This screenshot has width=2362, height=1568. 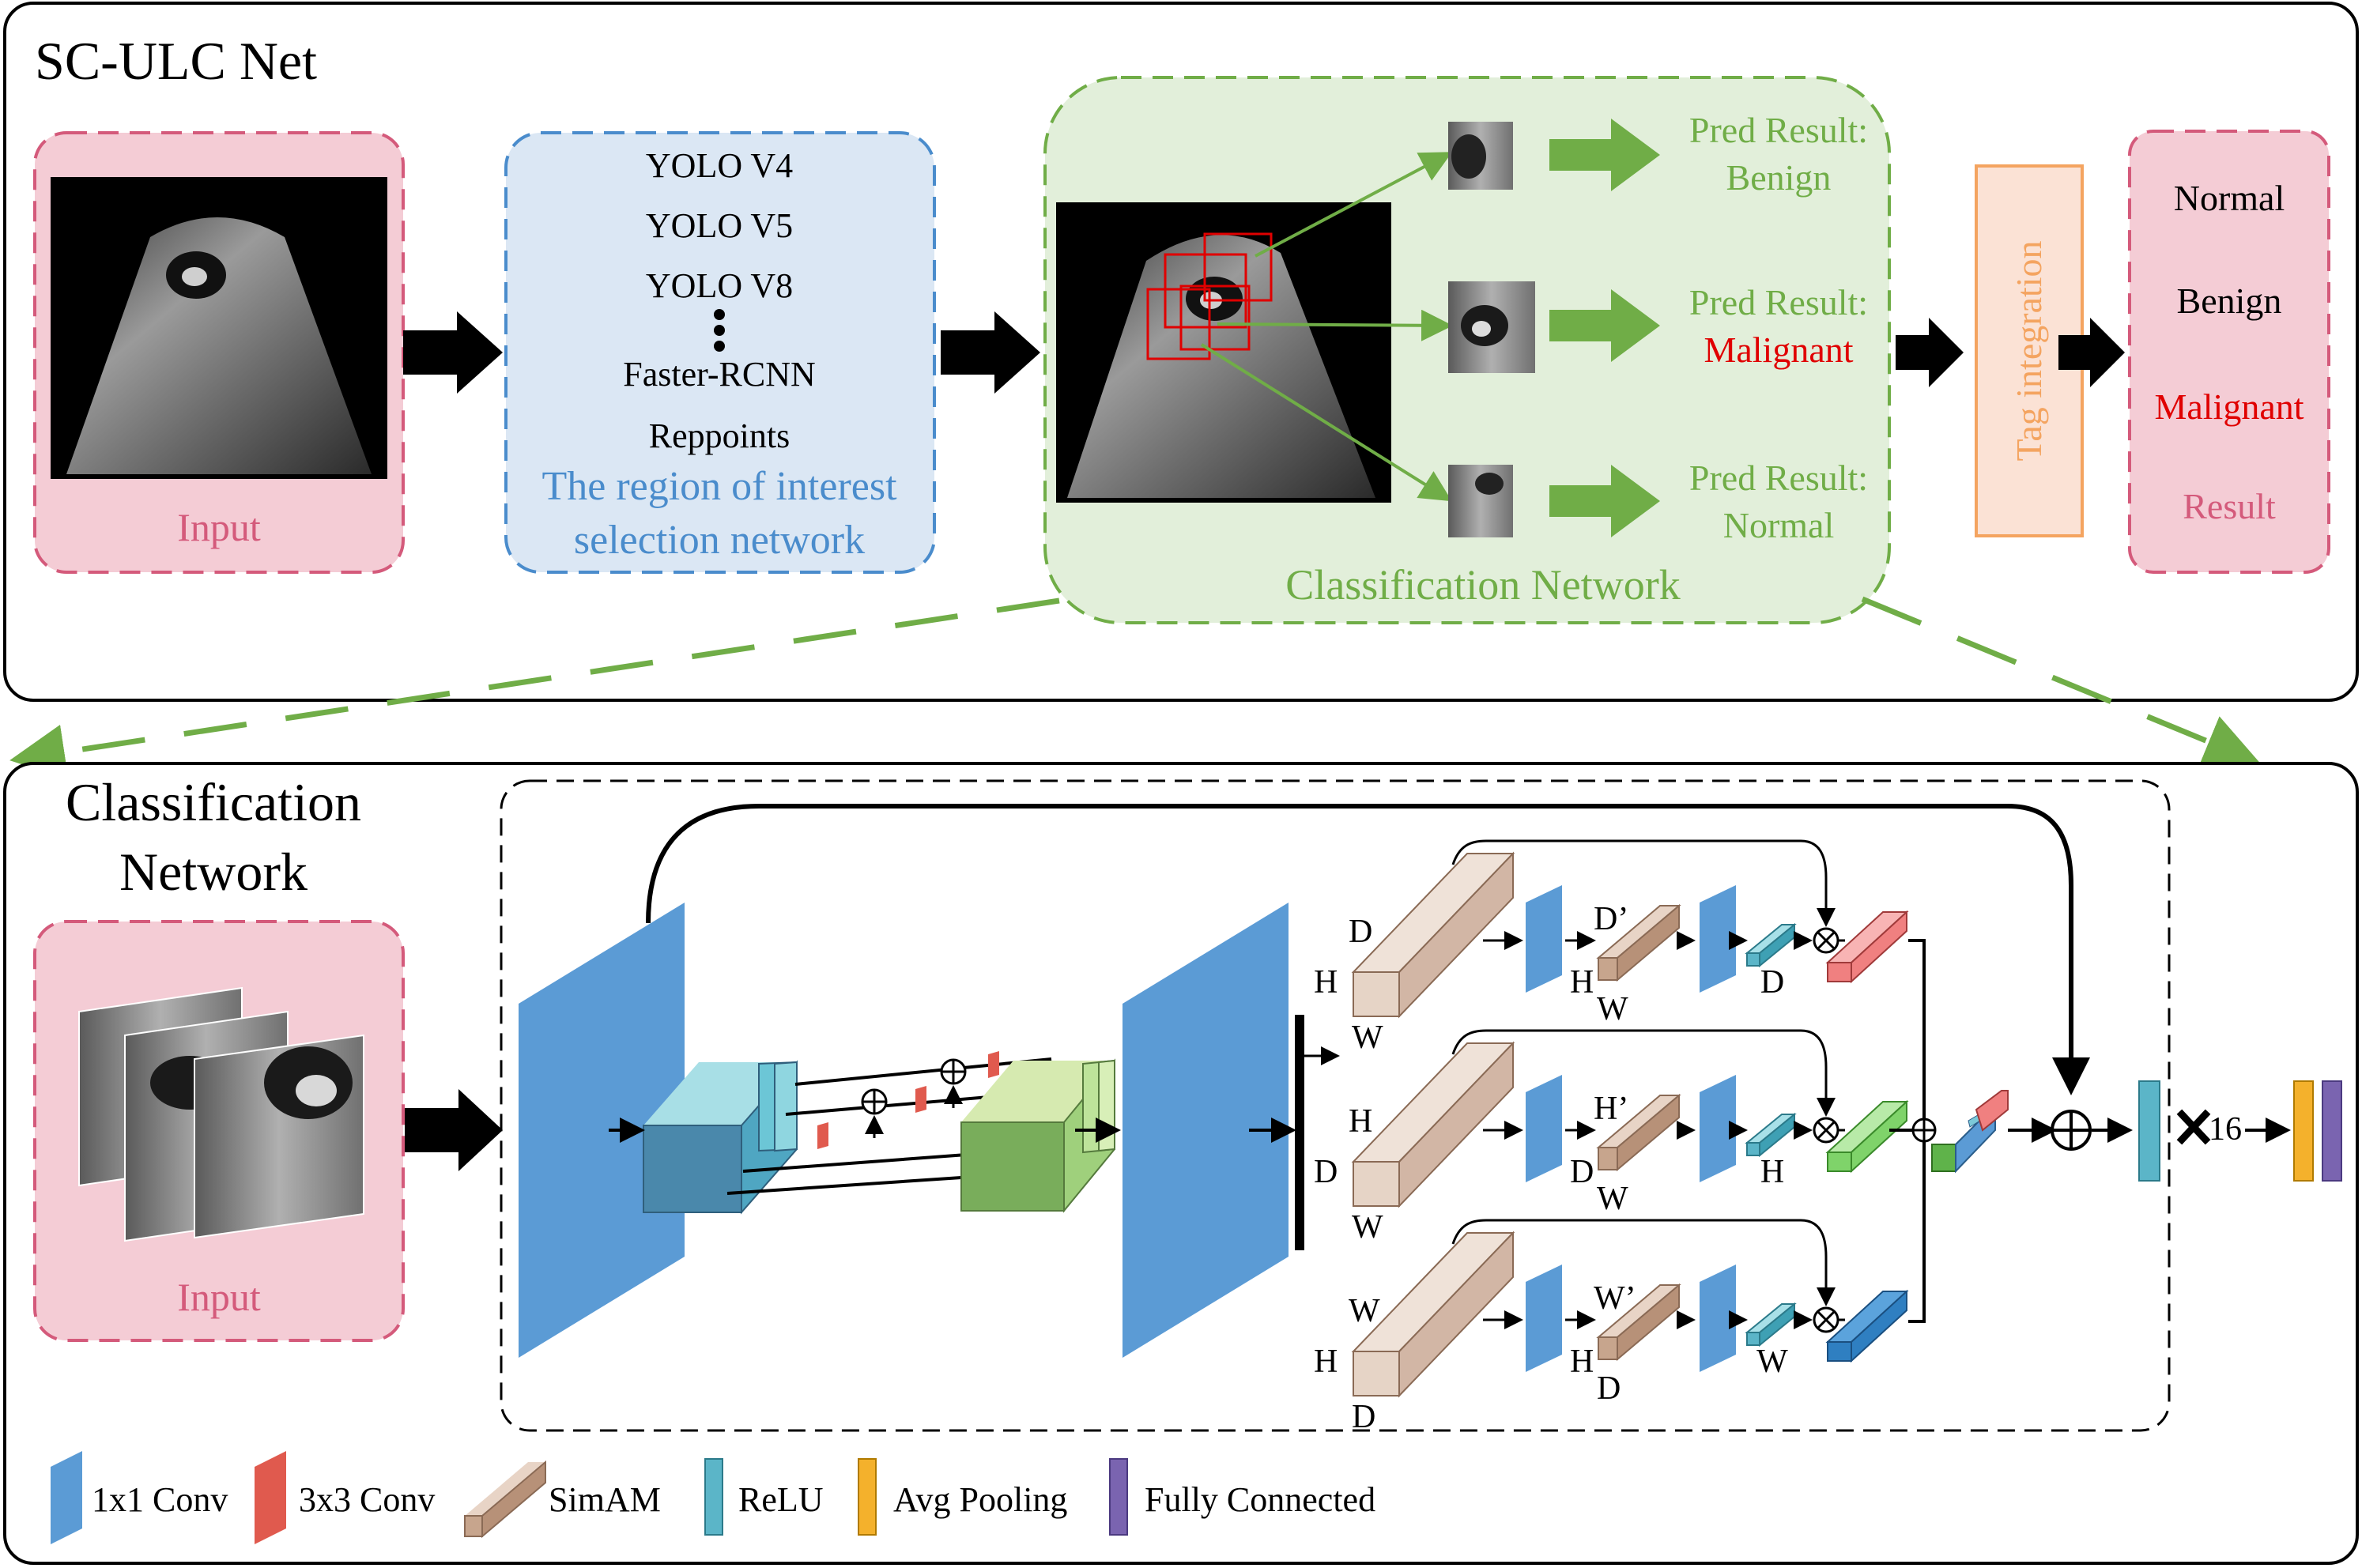 What do you see at coordinates (1376, 994) in the screenshot?
I see `branch-1-simam-front` at bounding box center [1376, 994].